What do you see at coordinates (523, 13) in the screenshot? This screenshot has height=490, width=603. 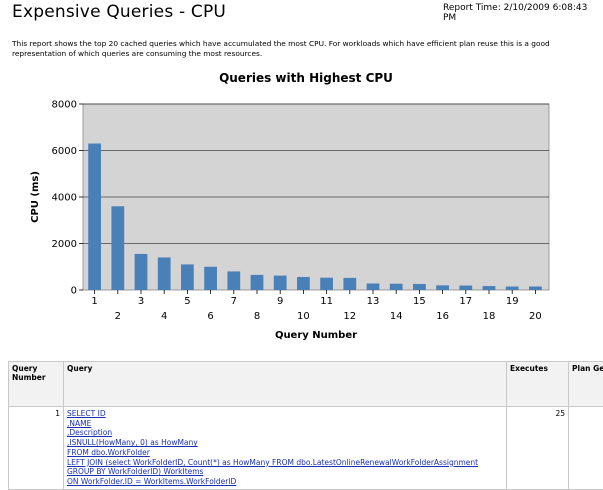 I see `report-time: Report Time: 2/10/2009 6:08:43 PM` at bounding box center [523, 13].